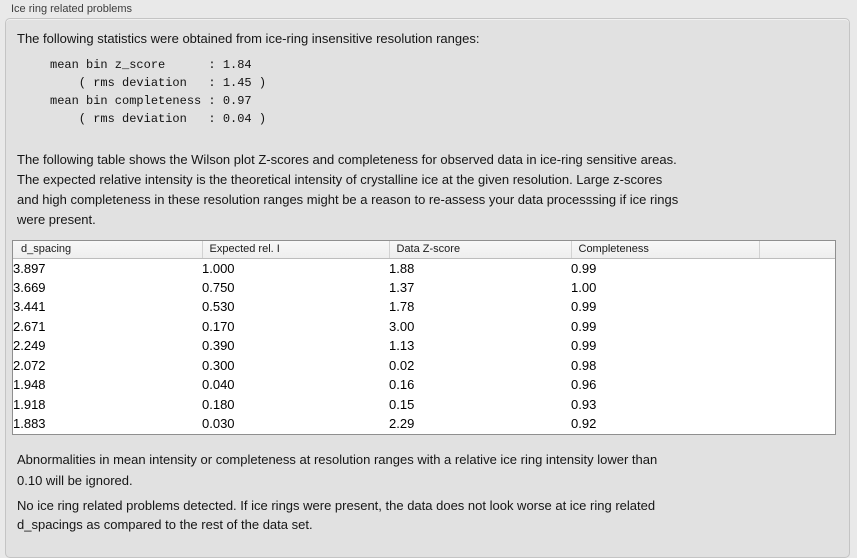 The width and height of the screenshot is (857, 558). Describe the element at coordinates (108, 250) in the screenshot. I see `column-header-d-spacing: d_spacing` at that location.